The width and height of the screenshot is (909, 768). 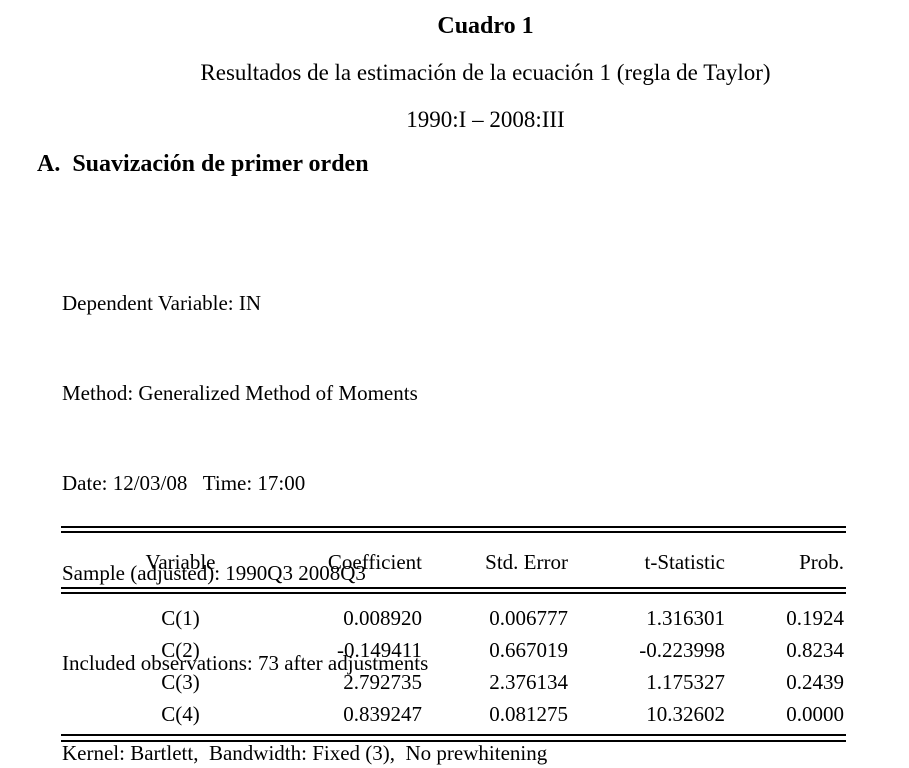 What do you see at coordinates (180, 682) in the screenshot?
I see `cell-variable: C(3)` at bounding box center [180, 682].